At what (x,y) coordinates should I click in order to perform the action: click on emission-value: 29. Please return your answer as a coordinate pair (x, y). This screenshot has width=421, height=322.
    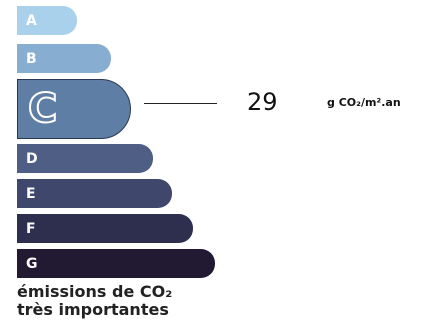
    Looking at the image, I should click on (262, 102).